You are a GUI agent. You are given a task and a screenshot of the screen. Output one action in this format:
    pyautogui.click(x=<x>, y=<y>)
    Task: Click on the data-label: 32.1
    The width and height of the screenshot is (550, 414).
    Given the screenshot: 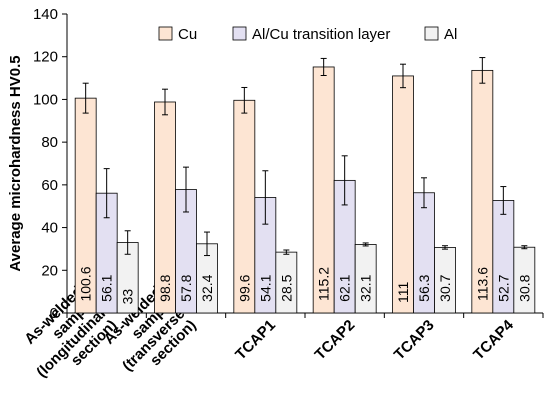 What is the action you would take?
    pyautogui.click(x=366, y=287)
    